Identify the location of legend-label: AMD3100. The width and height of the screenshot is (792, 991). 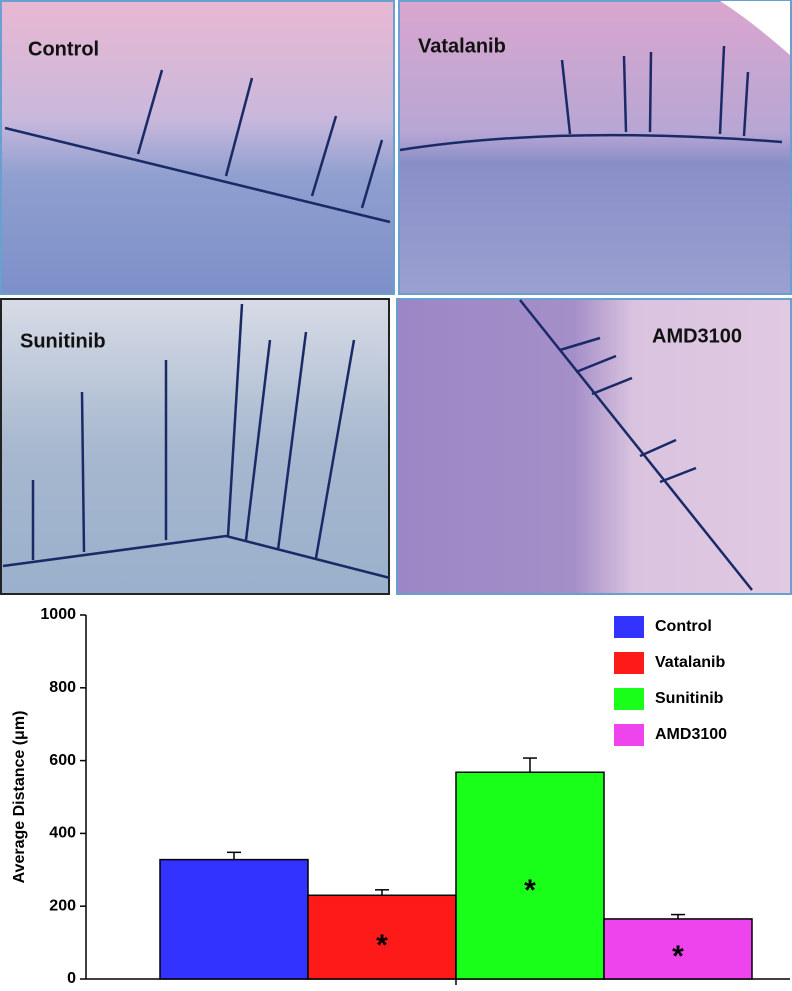
(691, 734).